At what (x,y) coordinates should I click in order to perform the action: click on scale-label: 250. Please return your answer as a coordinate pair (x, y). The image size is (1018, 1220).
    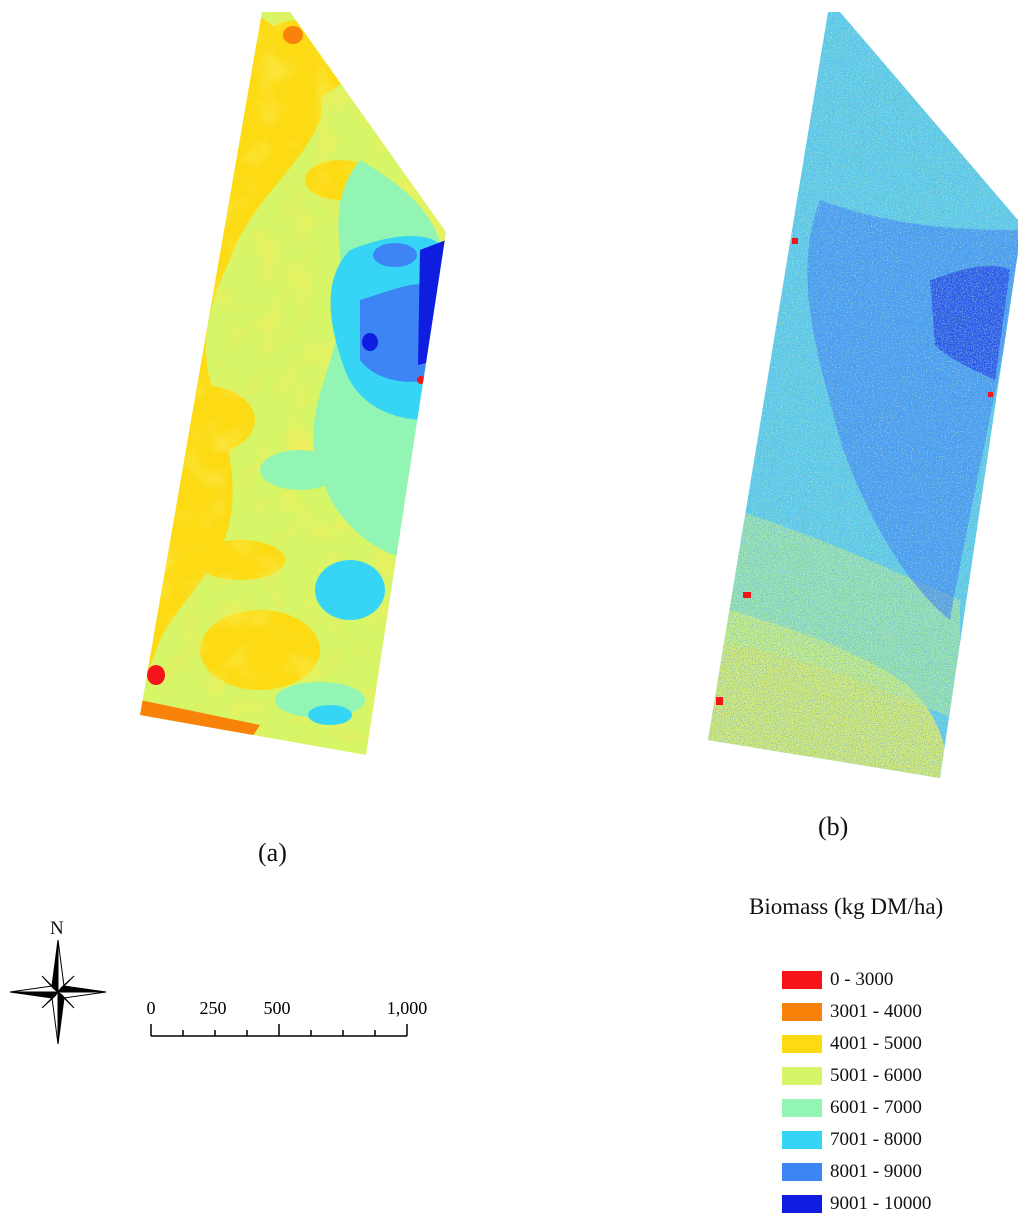
    Looking at the image, I should click on (213, 1008).